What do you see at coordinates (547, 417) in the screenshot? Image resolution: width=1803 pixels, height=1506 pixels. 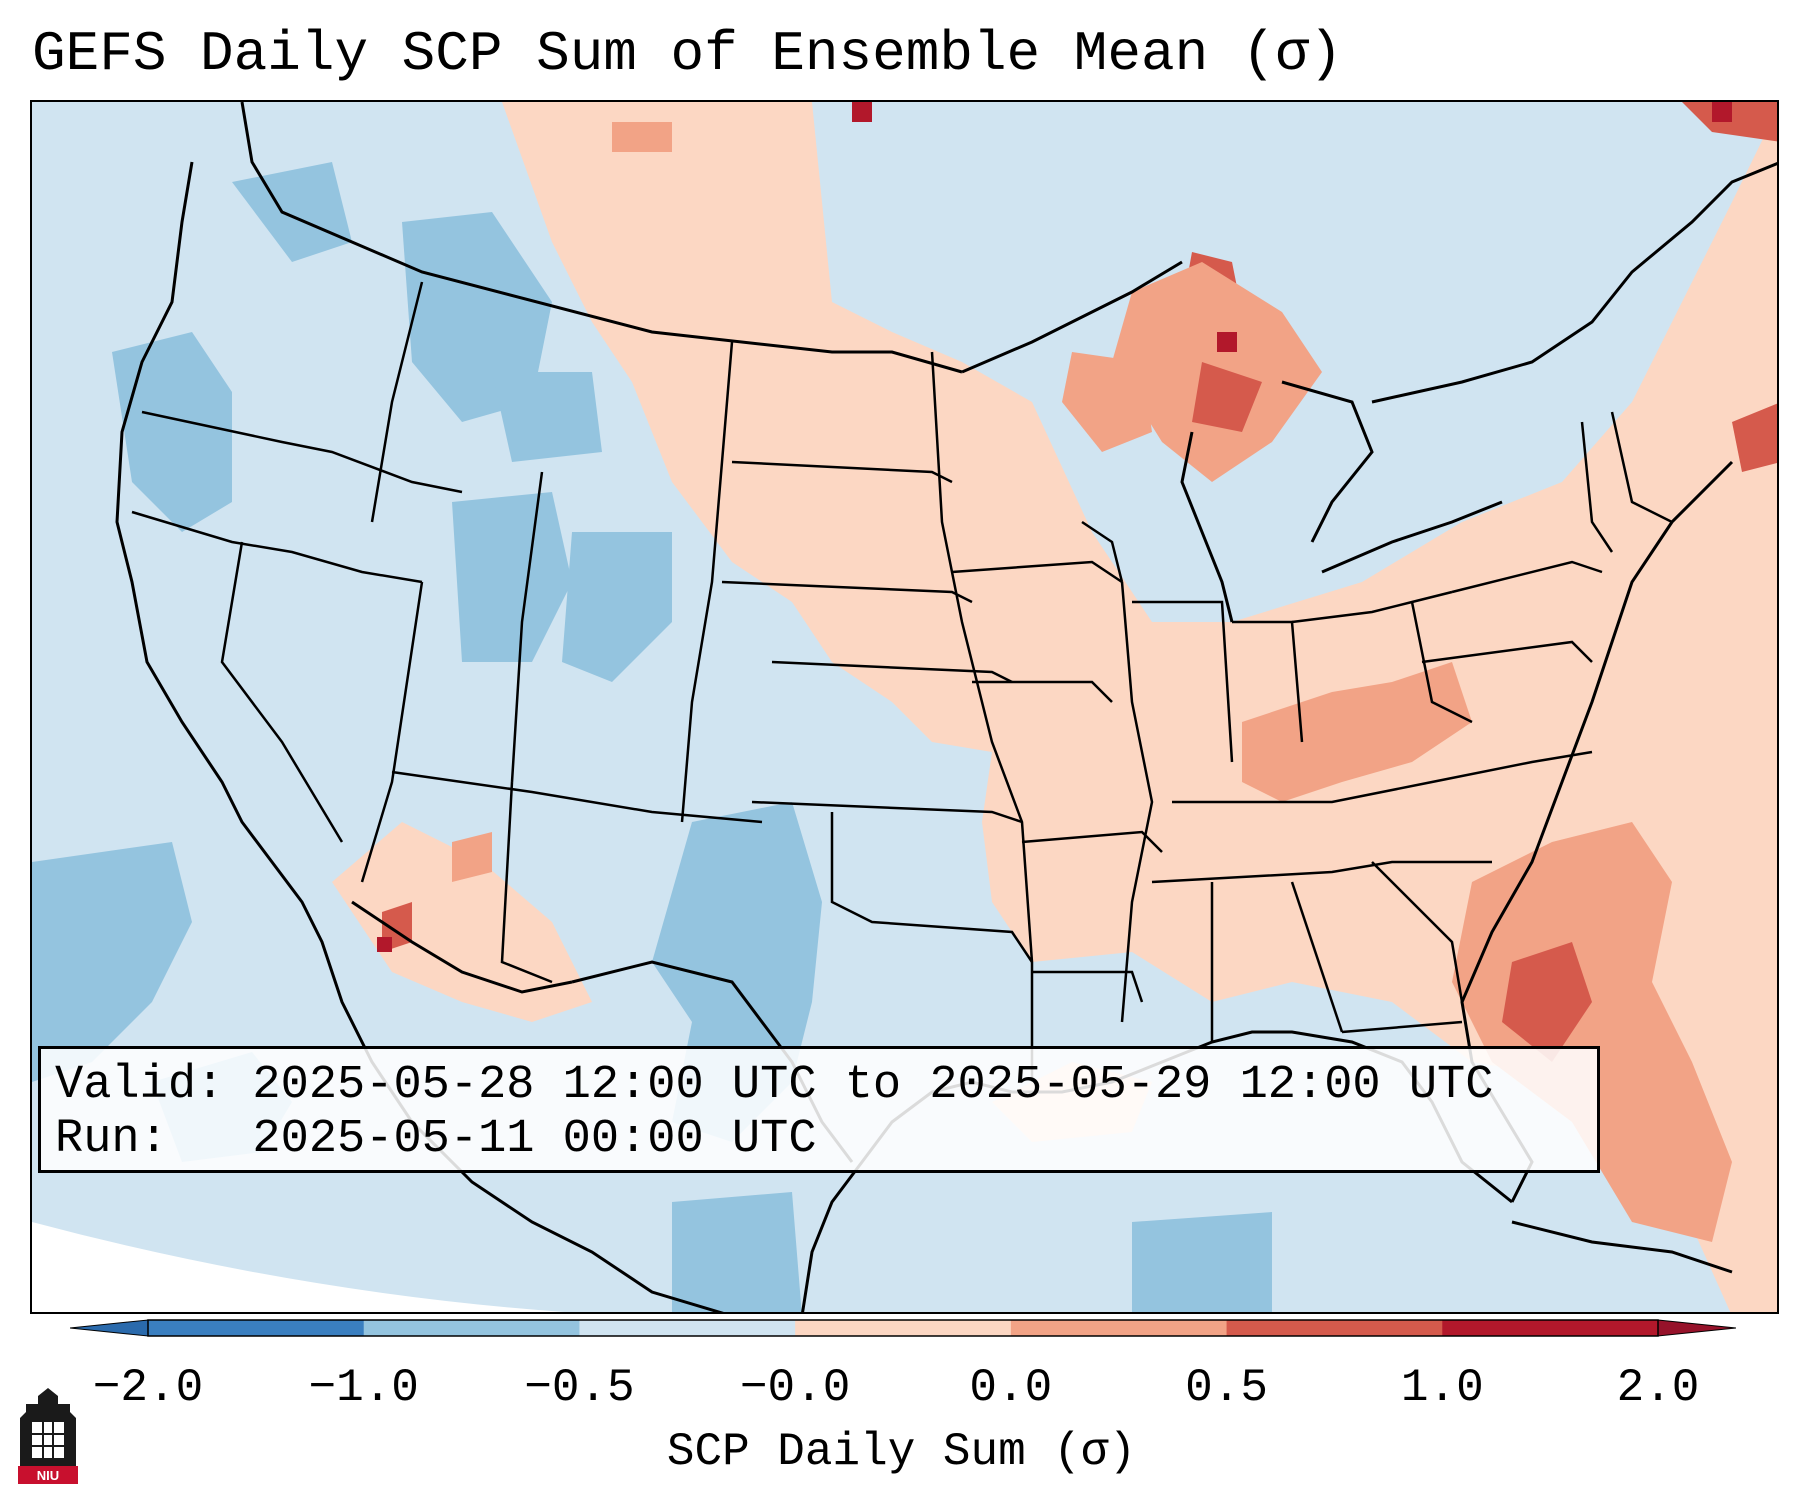 I see `negative-area-wyoming` at bounding box center [547, 417].